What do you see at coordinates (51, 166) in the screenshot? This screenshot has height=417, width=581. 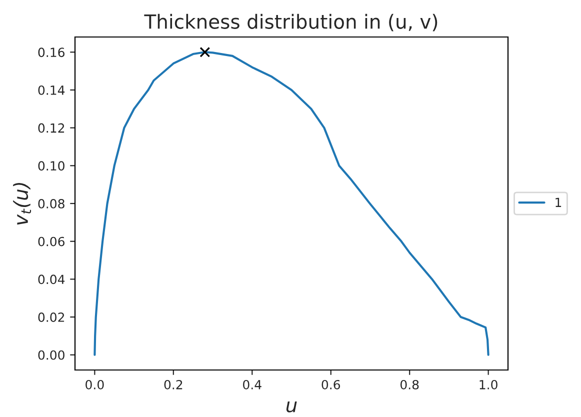 I see `y-tick-label: 0.10` at bounding box center [51, 166].